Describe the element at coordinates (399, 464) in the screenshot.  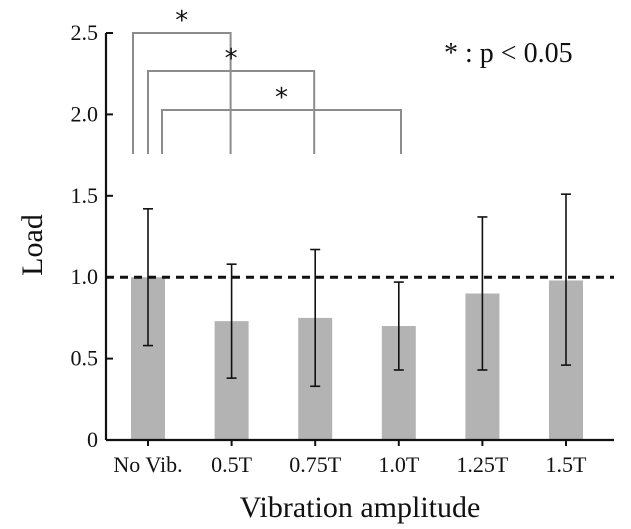
I see `x-tick-label-4: 1.0T` at that location.